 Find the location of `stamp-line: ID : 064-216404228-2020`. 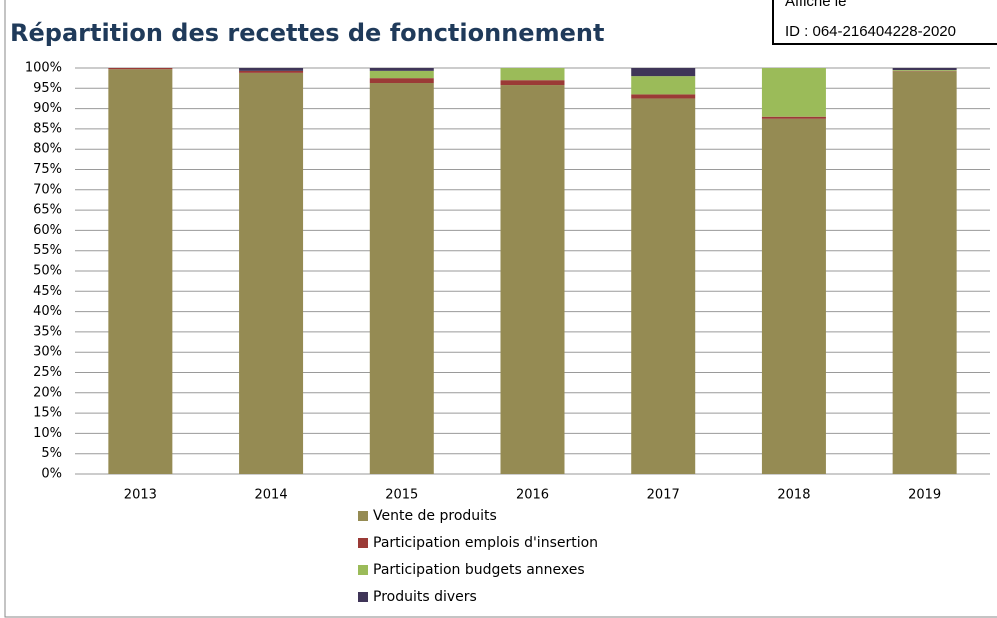

stamp-line: ID : 064-216404228-2020 is located at coordinates (870, 31).